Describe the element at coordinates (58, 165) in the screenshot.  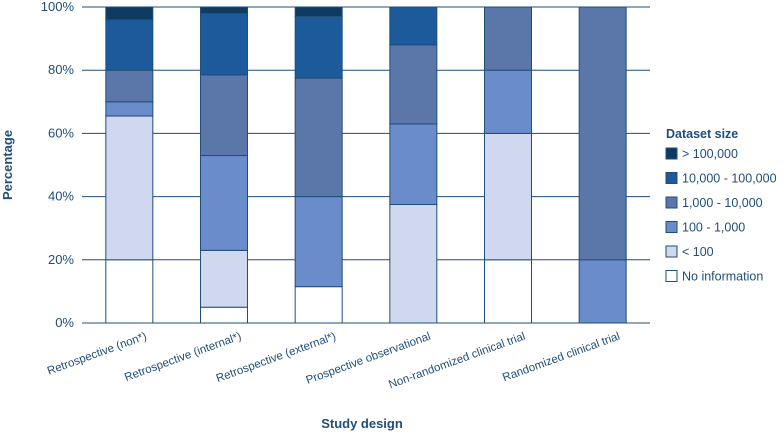
I see `y-axis-ticks: 0% 20% 40% 60% 80% 100%` at that location.